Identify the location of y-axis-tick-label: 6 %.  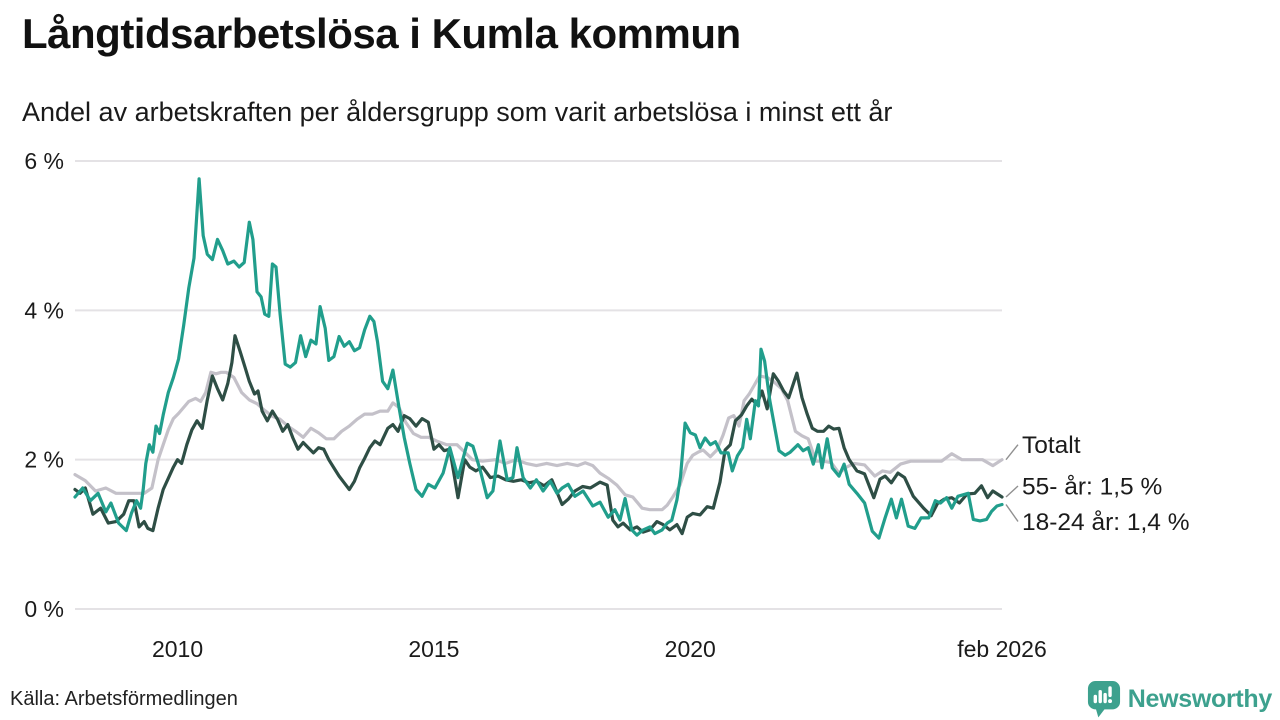
(44, 161).